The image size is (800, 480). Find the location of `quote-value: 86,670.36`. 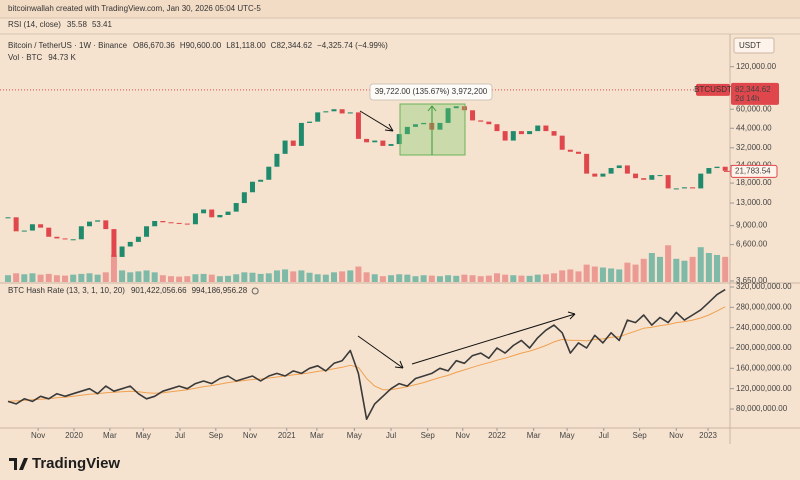

quote-value: 86,670.36 is located at coordinates (157, 45).